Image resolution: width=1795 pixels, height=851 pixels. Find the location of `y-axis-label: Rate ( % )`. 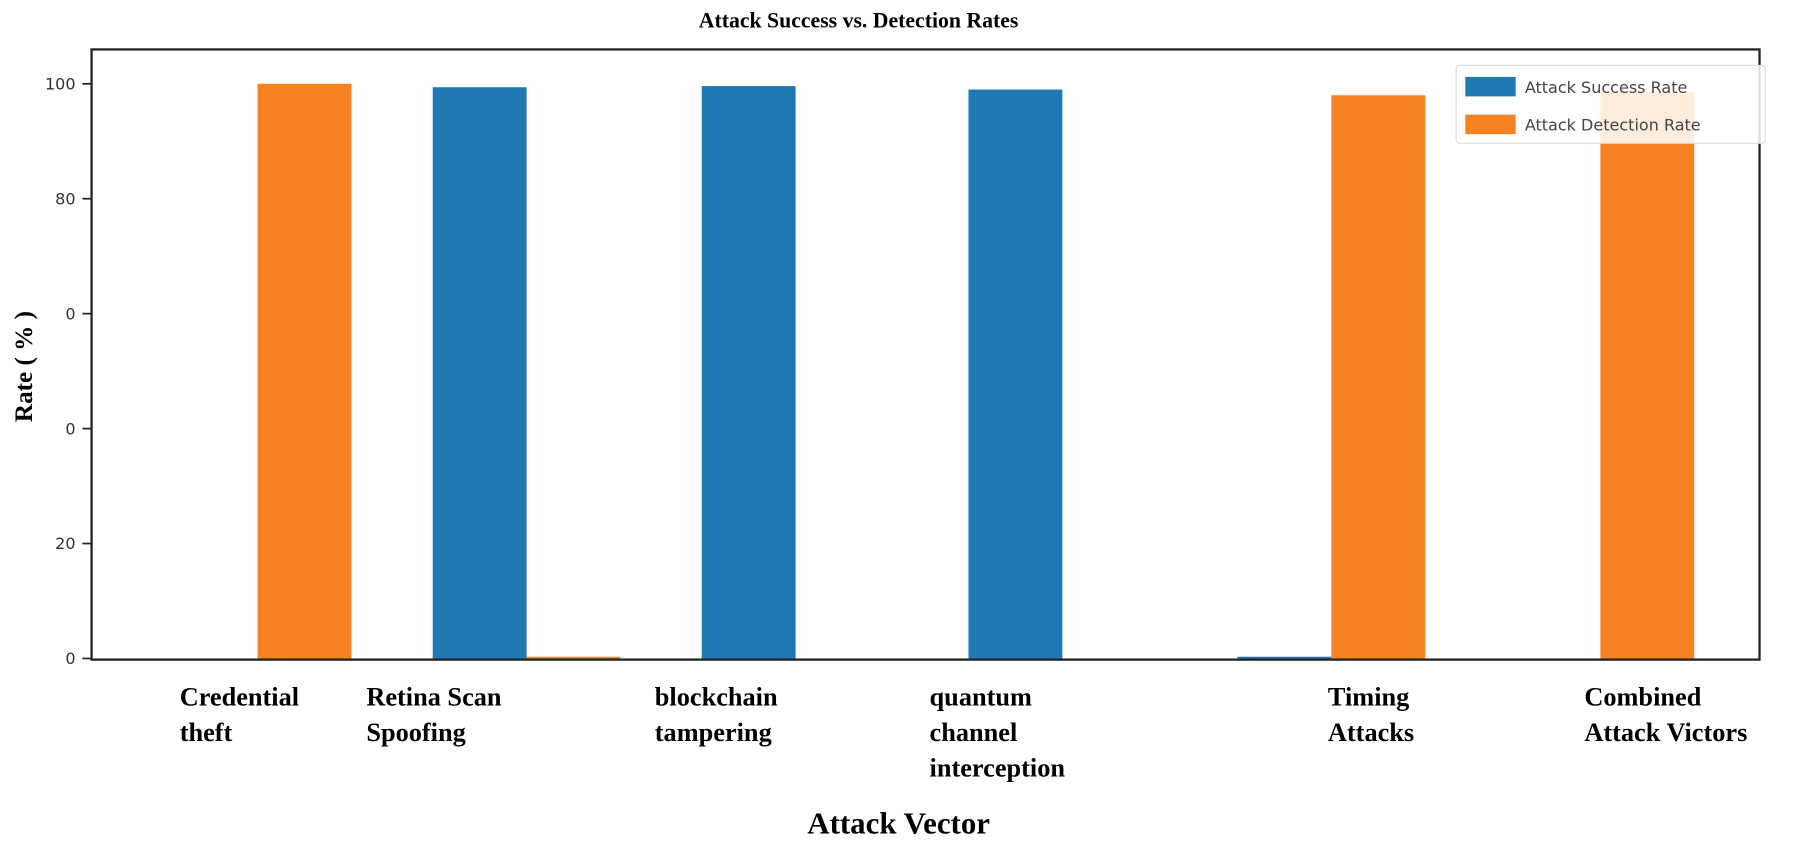

y-axis-label: Rate ( % ) is located at coordinates (24, 366).